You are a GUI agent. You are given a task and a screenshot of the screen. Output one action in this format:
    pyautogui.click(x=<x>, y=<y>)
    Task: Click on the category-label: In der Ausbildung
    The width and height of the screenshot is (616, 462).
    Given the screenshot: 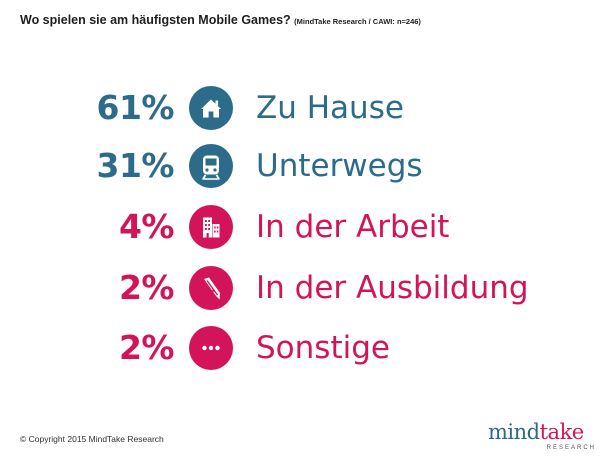 What is the action you would take?
    pyautogui.click(x=392, y=288)
    